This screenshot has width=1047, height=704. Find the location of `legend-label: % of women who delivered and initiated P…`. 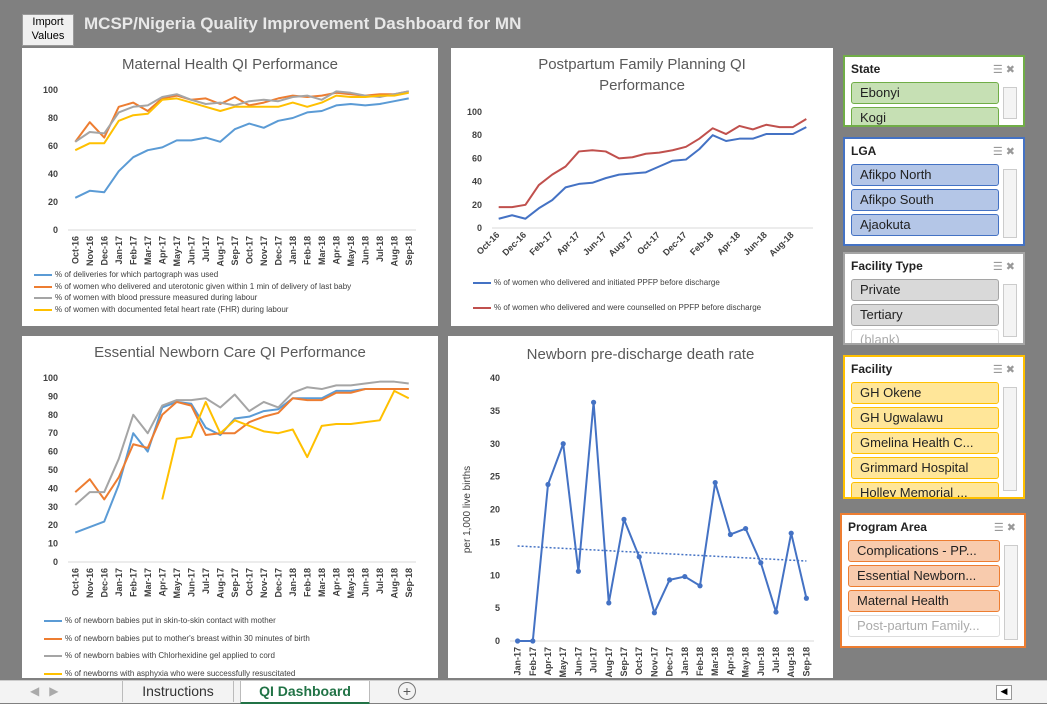

legend-label: % of women who delivered and initiated P… is located at coordinates (607, 282).